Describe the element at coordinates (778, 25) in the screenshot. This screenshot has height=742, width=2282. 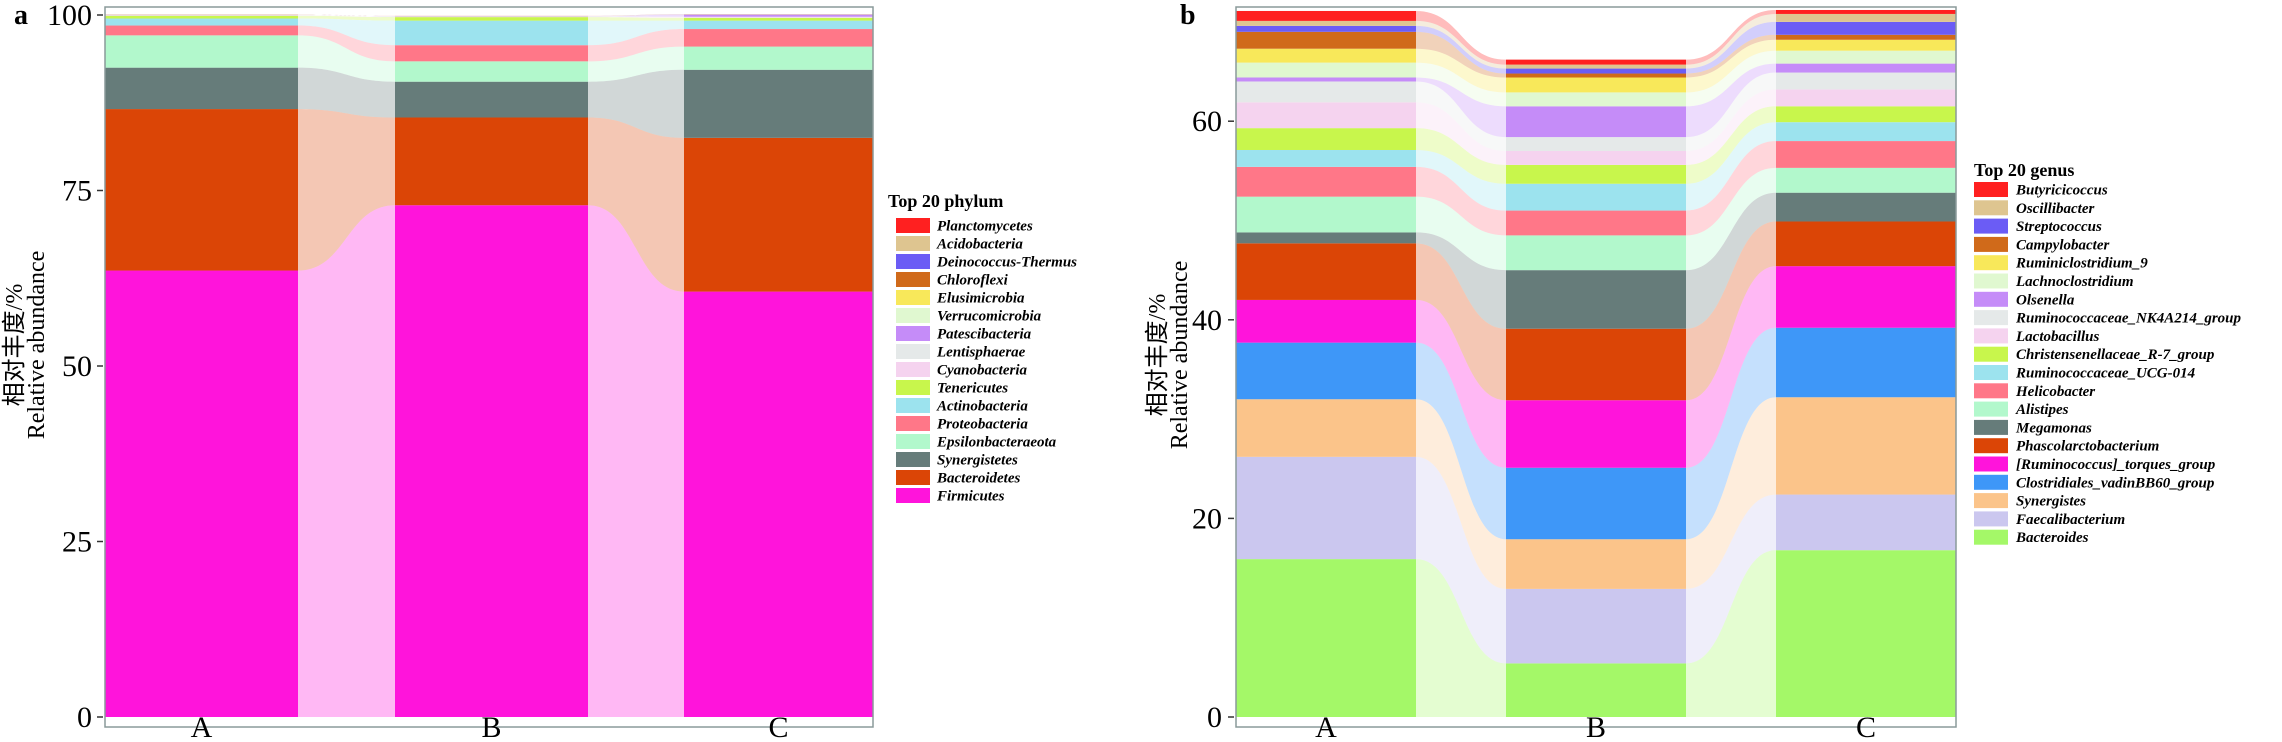
I see `bar-segment-actinobacteria-C` at that location.